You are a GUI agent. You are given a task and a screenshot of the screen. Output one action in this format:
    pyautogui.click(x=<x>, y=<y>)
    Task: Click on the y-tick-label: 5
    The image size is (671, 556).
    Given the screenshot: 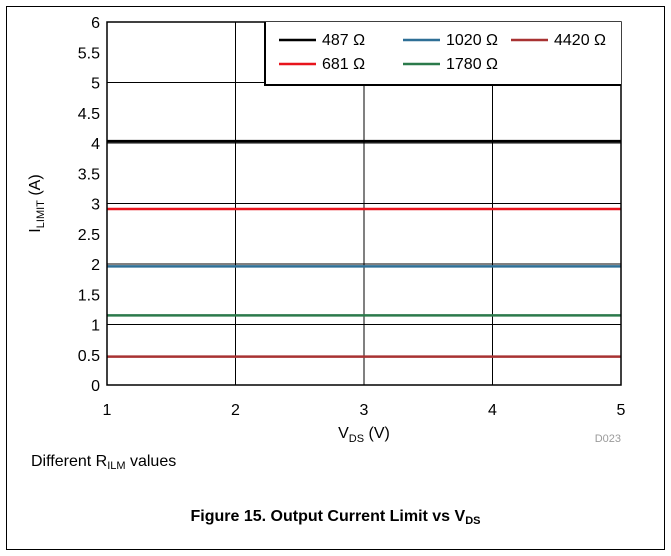 What is the action you would take?
    pyautogui.click(x=95, y=84)
    